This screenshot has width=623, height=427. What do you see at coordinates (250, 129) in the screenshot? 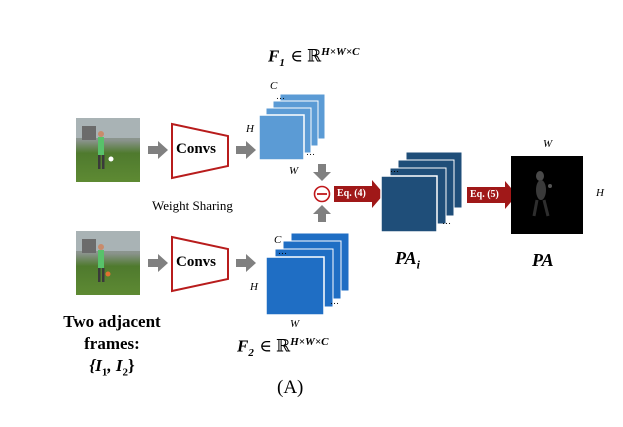
I see `f1-dim-h: H` at bounding box center [250, 129].